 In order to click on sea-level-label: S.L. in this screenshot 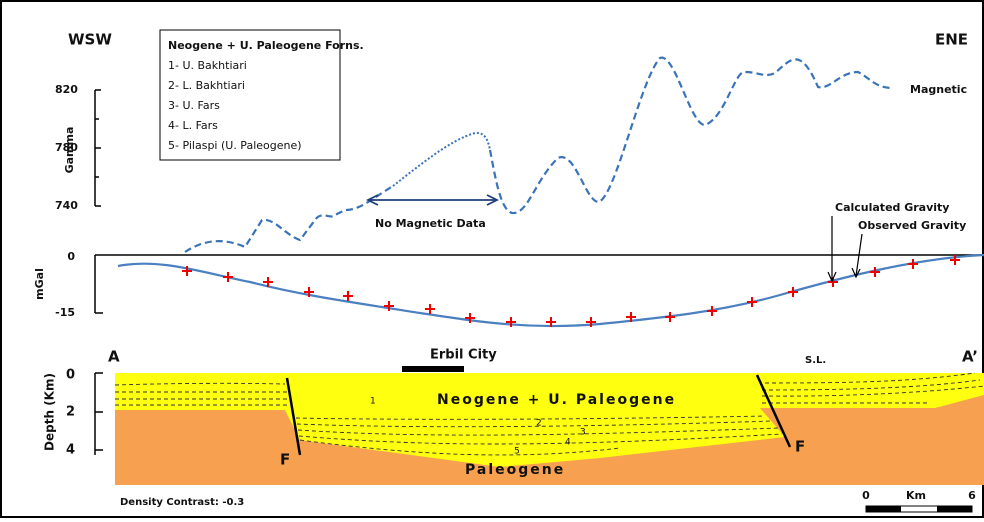, I will do `click(815, 360)`.